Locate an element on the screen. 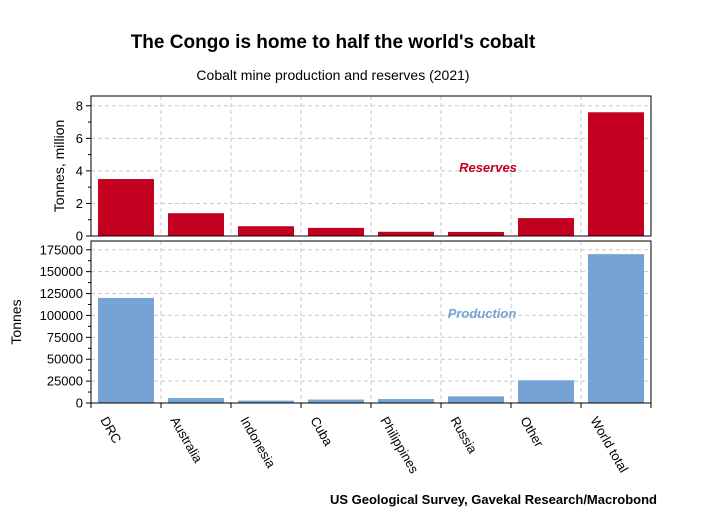 The image size is (704, 523). x-tick-label-cuba: Cuba is located at coordinates (321, 431).